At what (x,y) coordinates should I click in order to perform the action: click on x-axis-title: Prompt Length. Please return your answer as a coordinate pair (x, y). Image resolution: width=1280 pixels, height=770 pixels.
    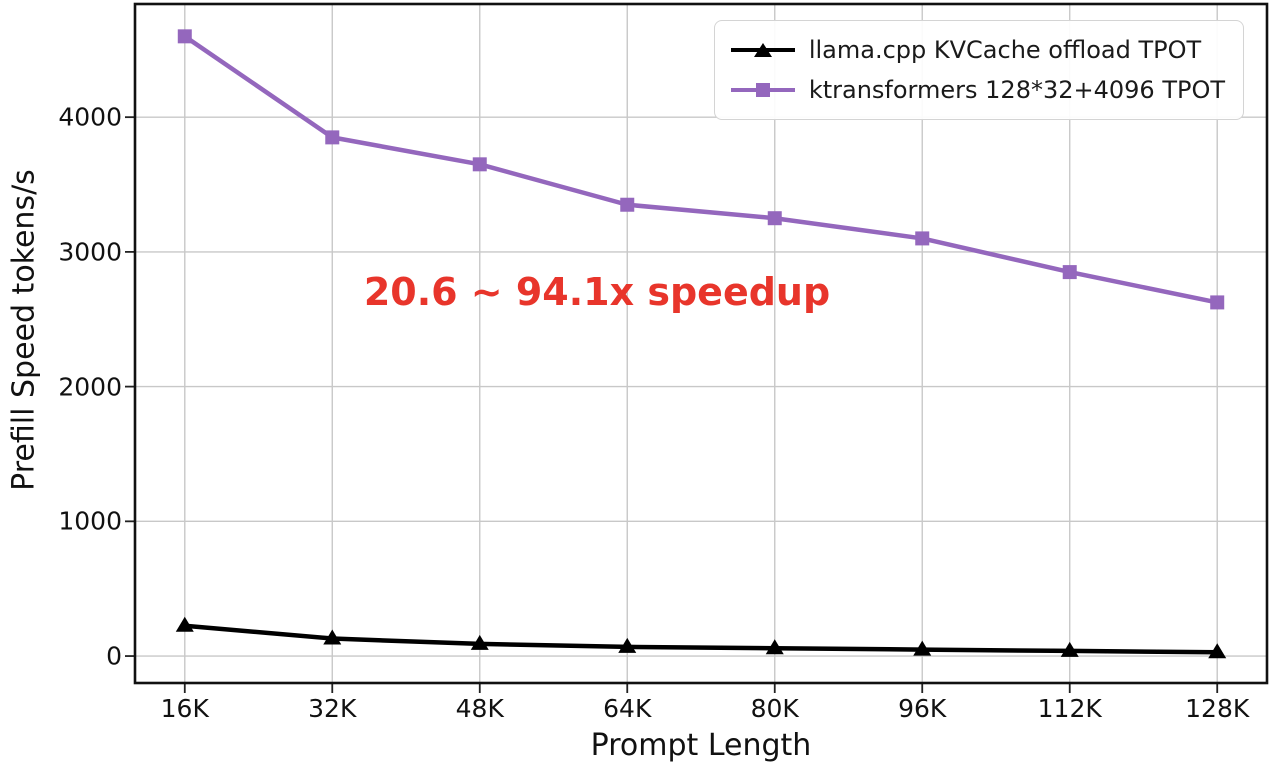
    Looking at the image, I should click on (701, 745).